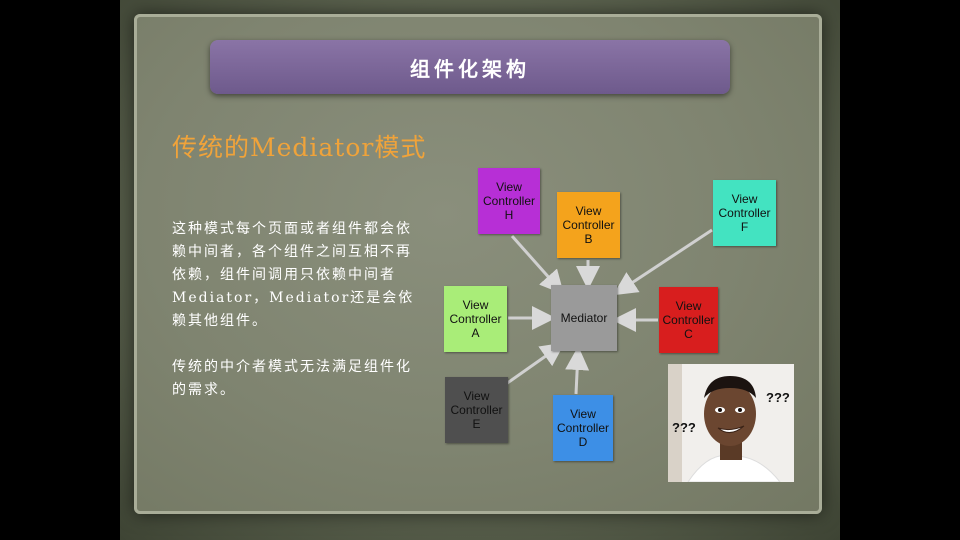 This screenshot has height=540, width=960. What do you see at coordinates (509, 201) in the screenshot?
I see `view-controller-h: View Controller H` at bounding box center [509, 201].